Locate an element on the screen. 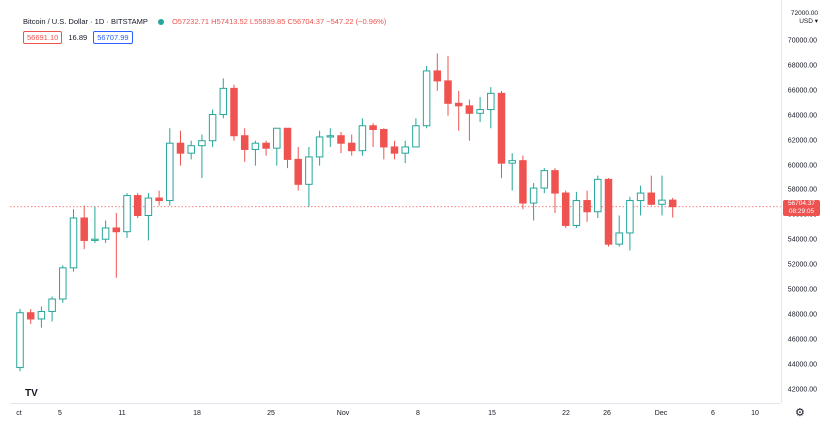 This screenshot has width=822, height=426. gear-icon: ⚙ is located at coordinates (800, 413).